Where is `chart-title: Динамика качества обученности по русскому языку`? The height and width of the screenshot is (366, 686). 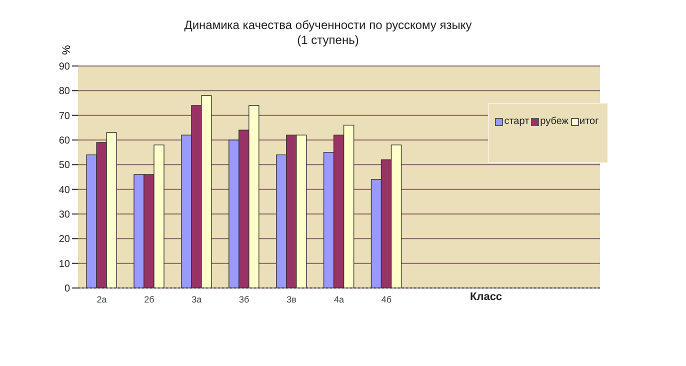
chart-title: Динамика качества обученности по русскому языку is located at coordinates (328, 25).